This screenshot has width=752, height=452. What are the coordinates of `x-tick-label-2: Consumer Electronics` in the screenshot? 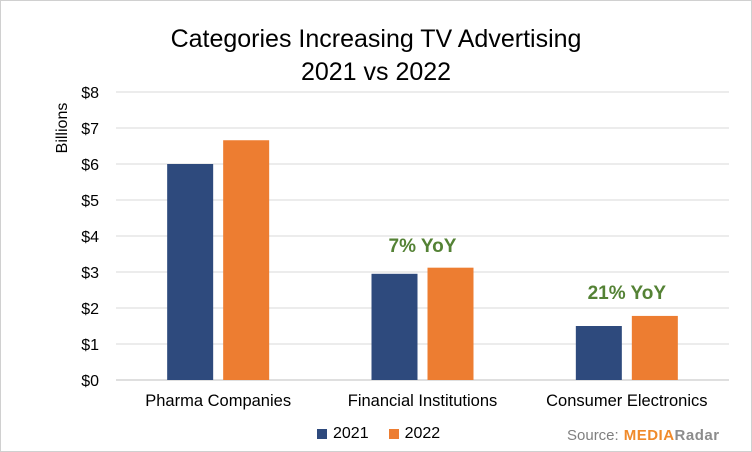 It's located at (626, 401).